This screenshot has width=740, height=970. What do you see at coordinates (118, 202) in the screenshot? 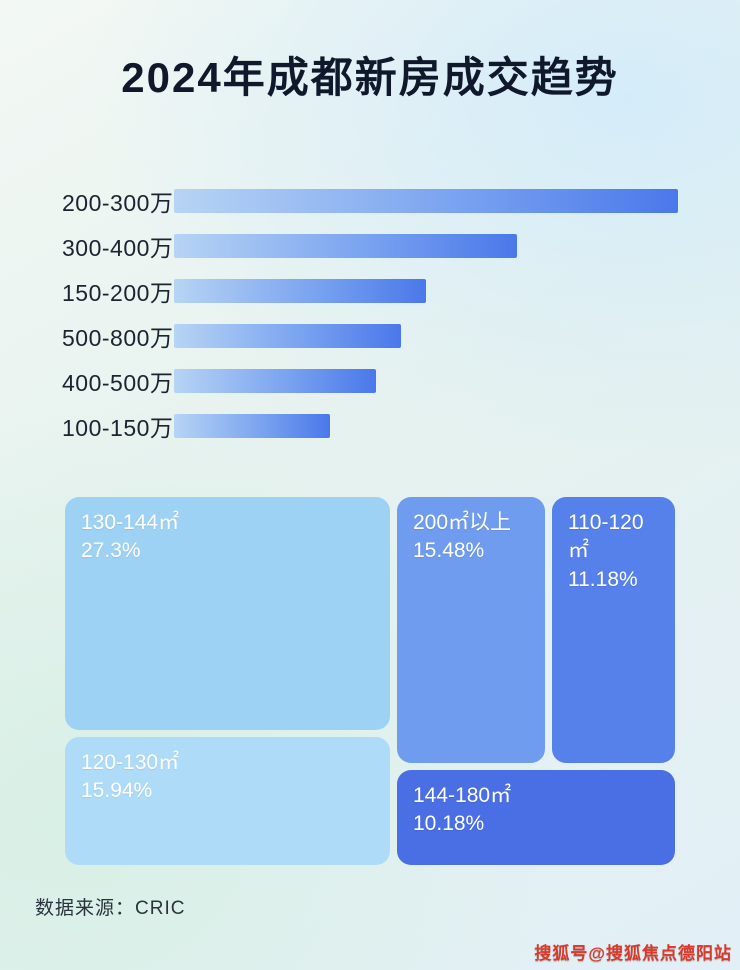
I see `bar-category-label: 200-300万` at bounding box center [118, 202].